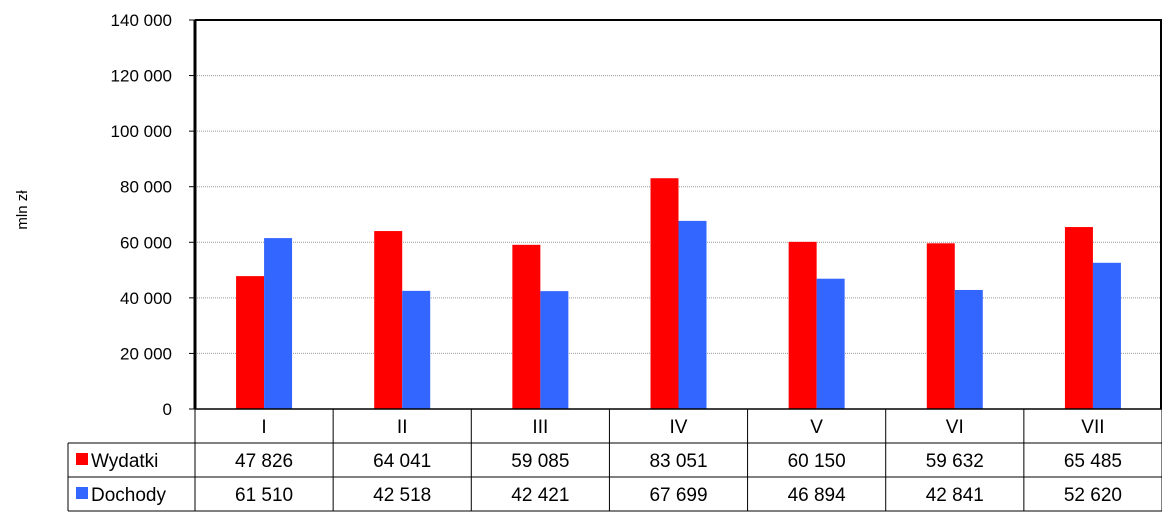  What do you see at coordinates (141, 131) in the screenshot?
I see `y-tick-label: 100 000` at bounding box center [141, 131].